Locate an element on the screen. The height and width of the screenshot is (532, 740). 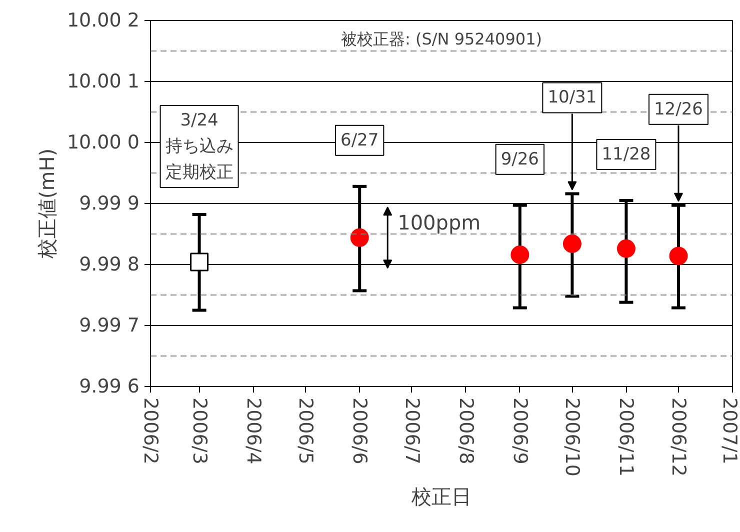
x-tick-label: 2006/4 is located at coordinates (253, 431).